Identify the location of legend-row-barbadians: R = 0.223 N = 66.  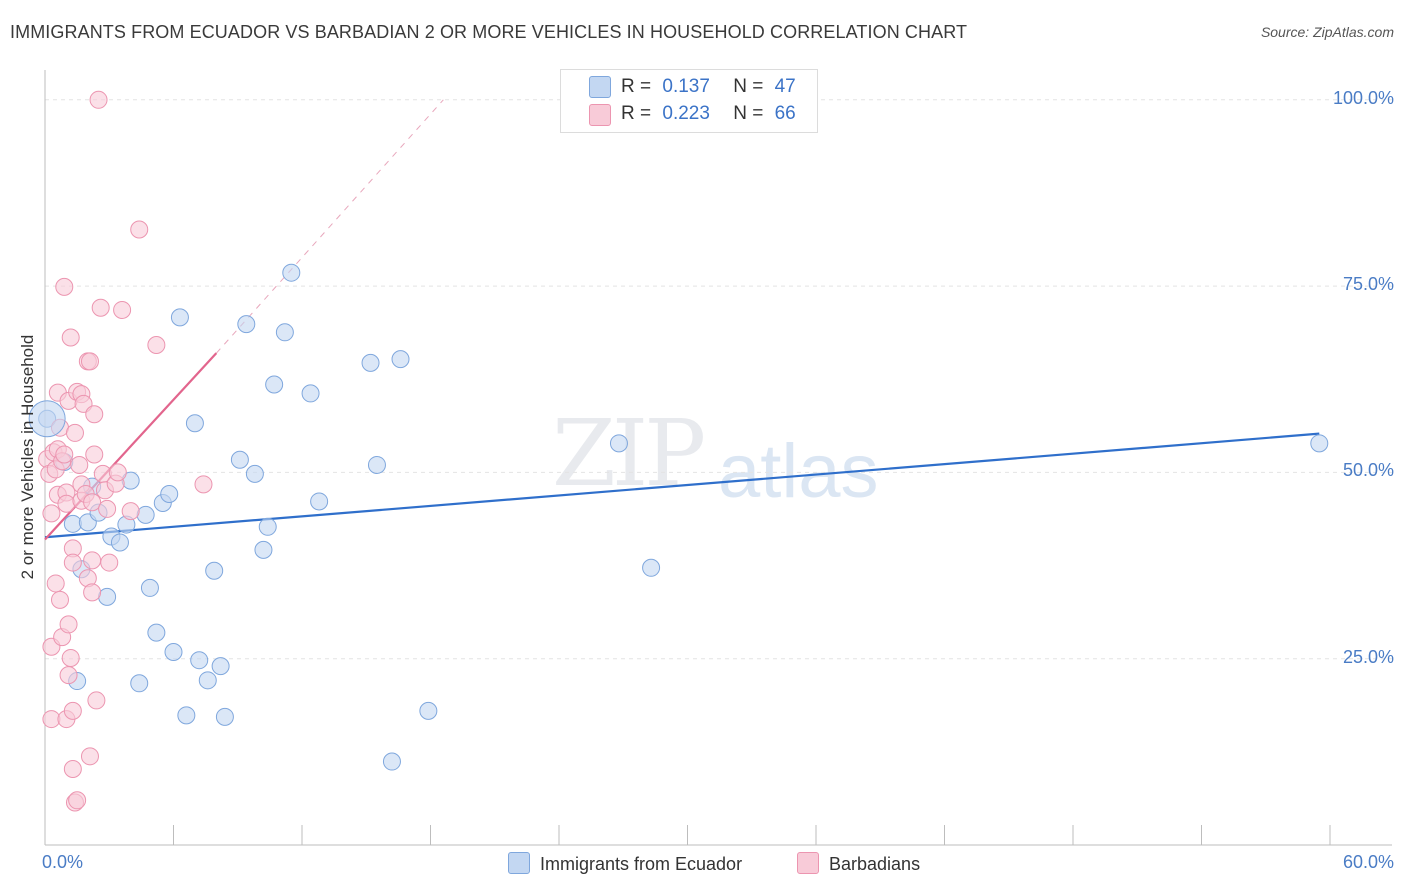
(708, 114).